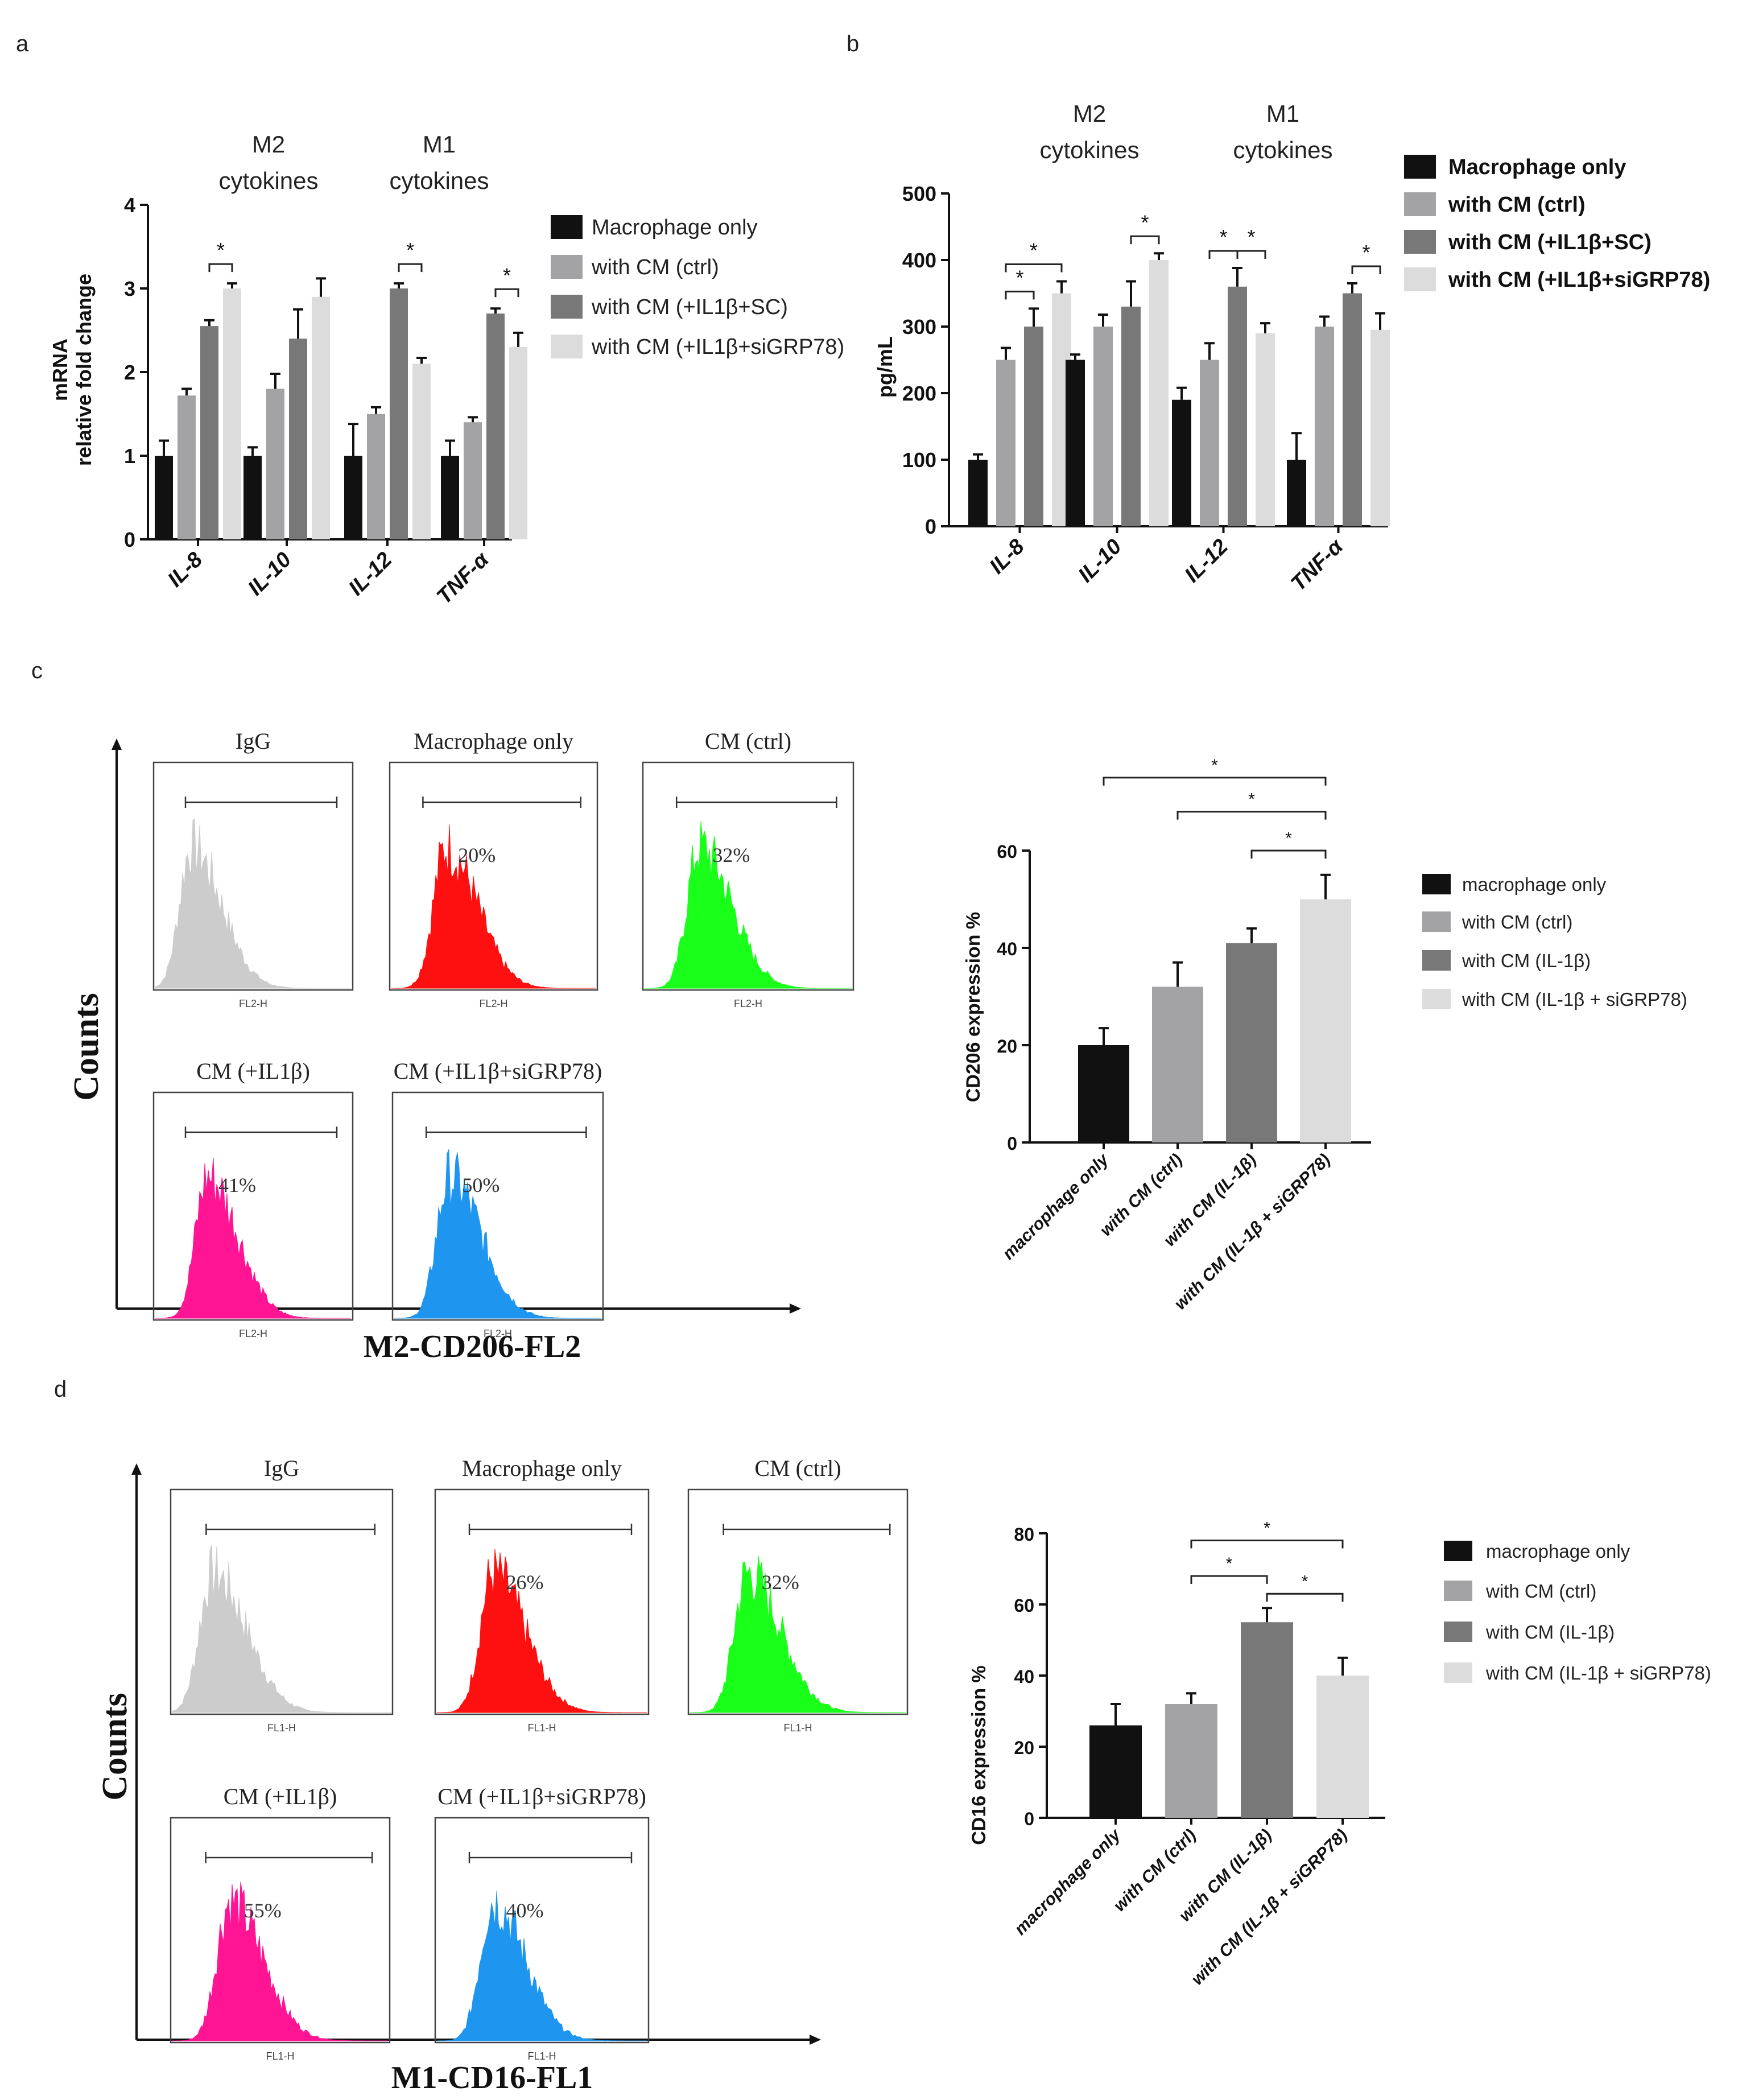 Image resolution: width=1738 pixels, height=2100 pixels. Describe the element at coordinates (497, 1198) in the screenshot. I see `flow-c-panel: CM (+IL1β+siGRP78) 50% FL2-H` at that location.